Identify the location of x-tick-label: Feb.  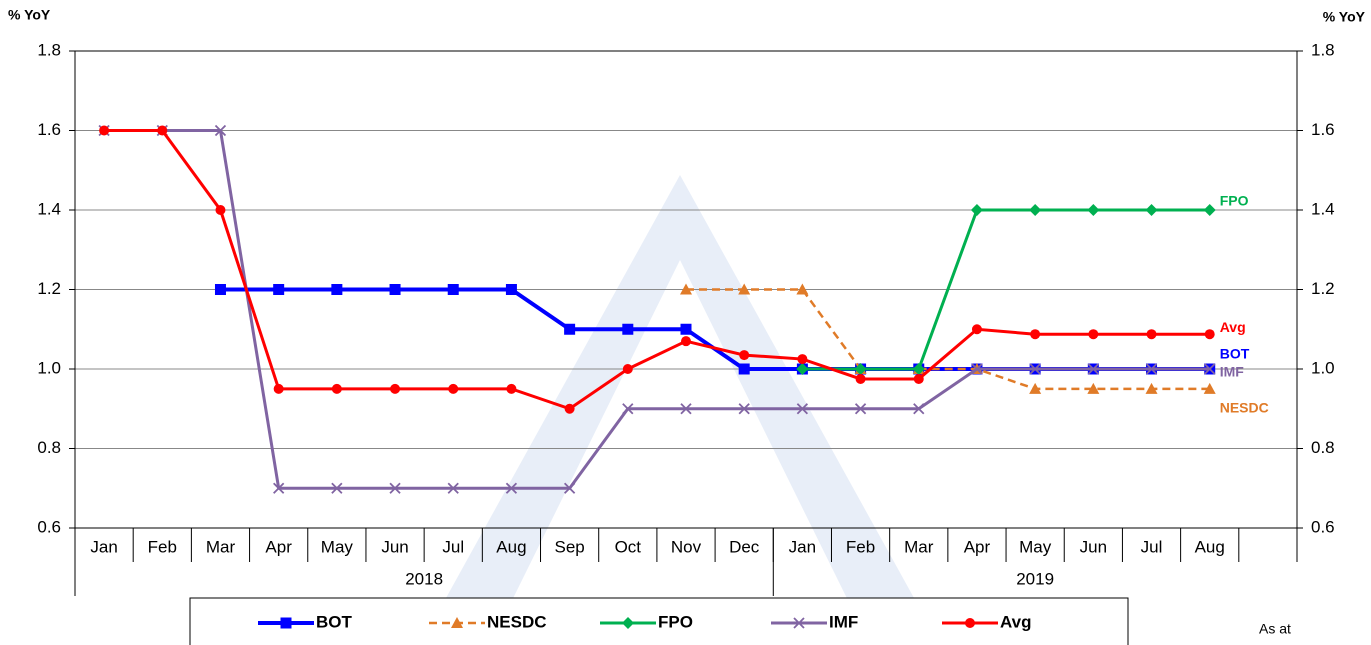
(860, 546).